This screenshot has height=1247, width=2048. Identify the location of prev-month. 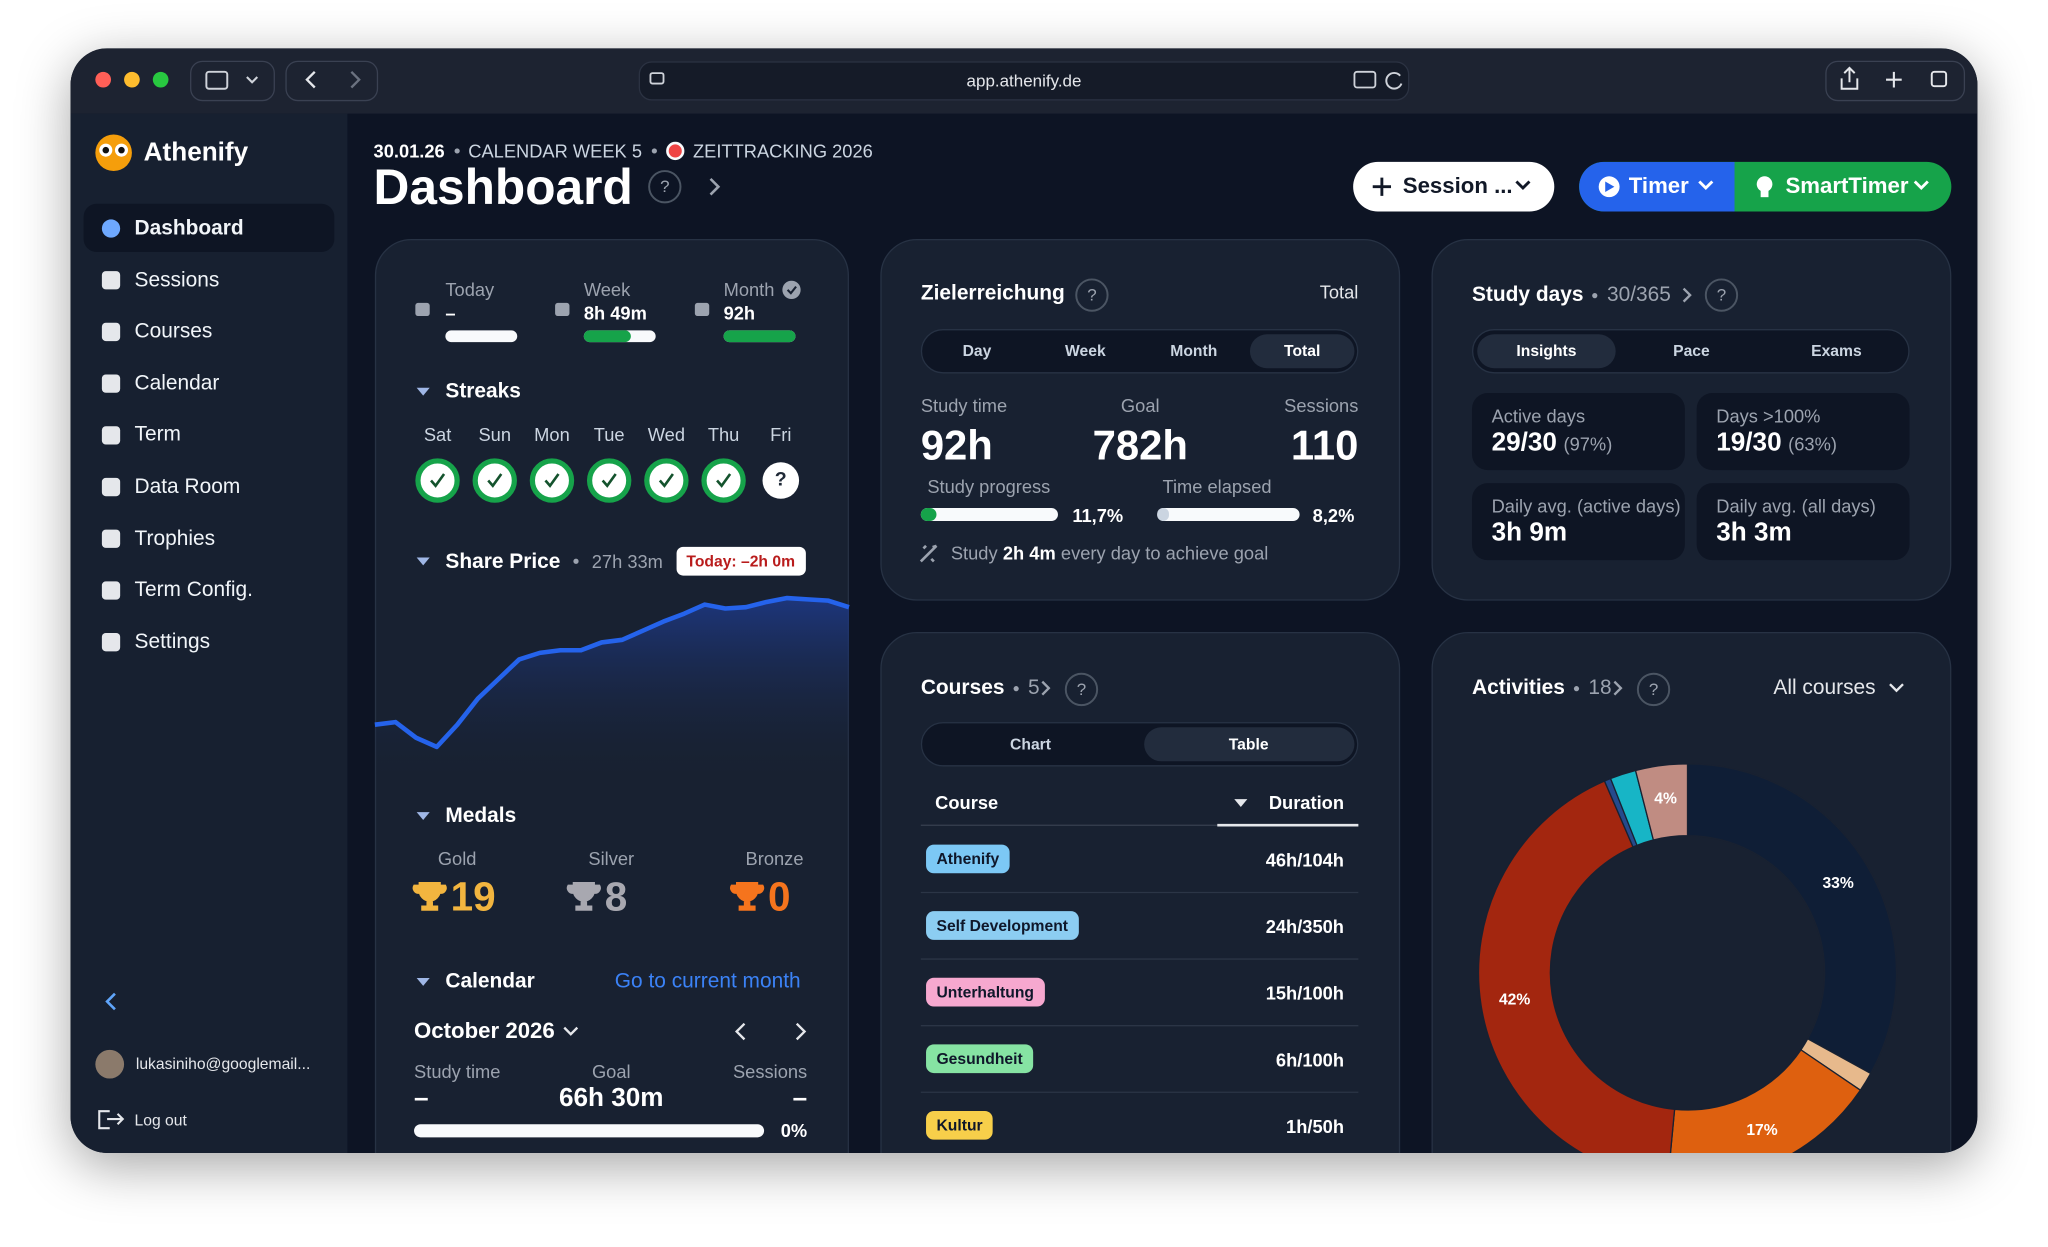
(740, 1031).